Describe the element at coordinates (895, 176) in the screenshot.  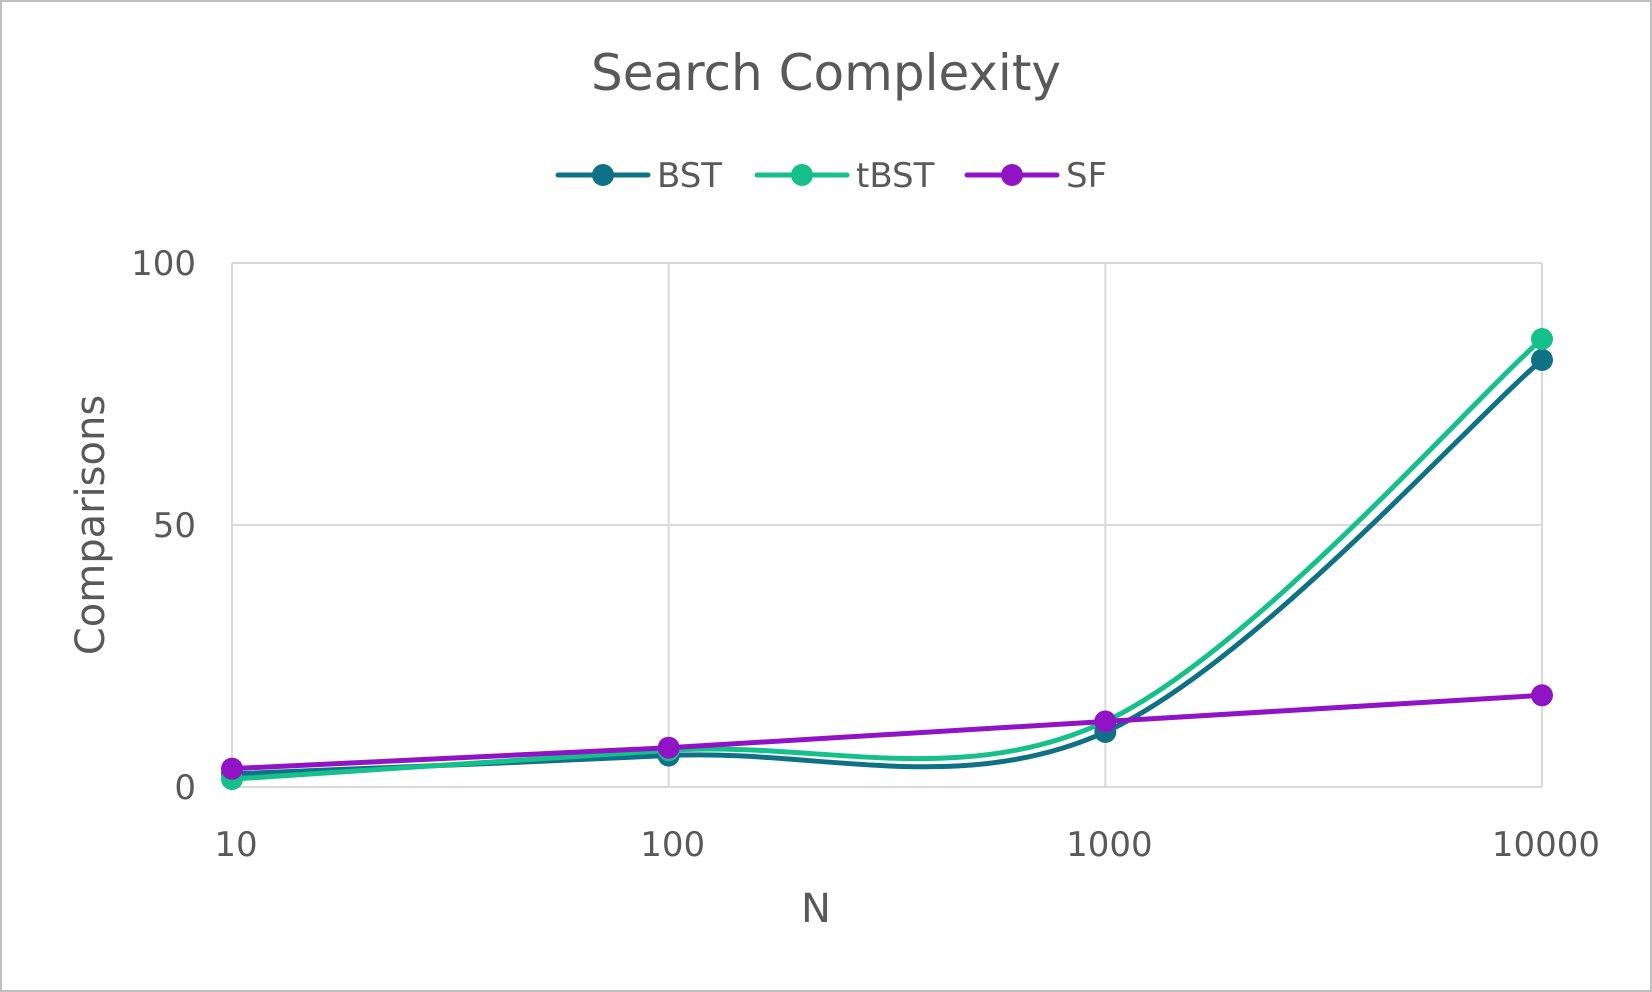
I see `legend-label: tBST` at that location.